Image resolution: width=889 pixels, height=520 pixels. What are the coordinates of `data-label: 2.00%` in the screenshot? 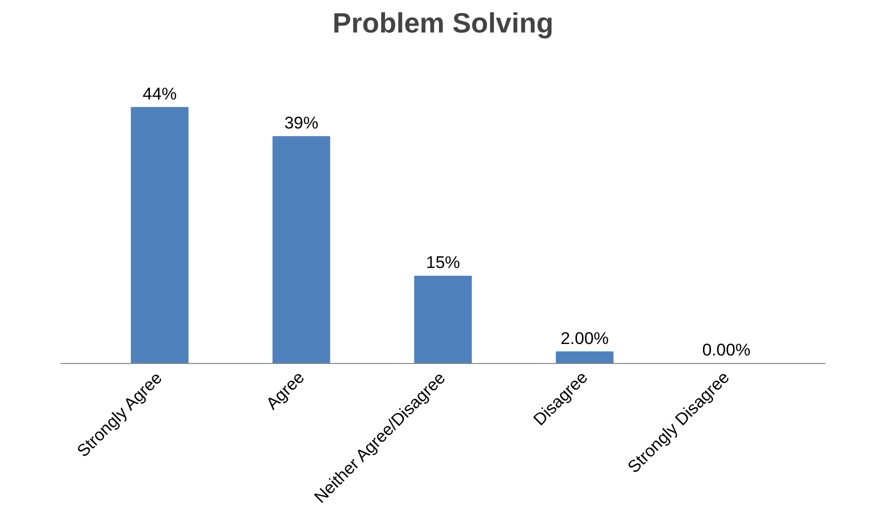 It's located at (584, 338).